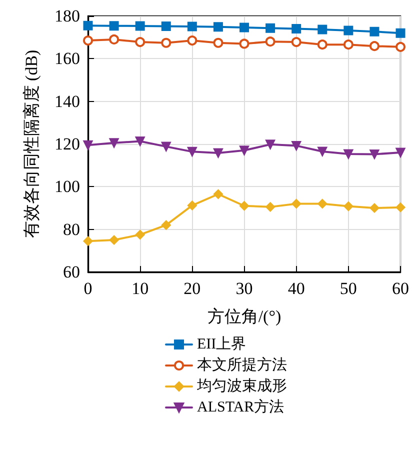 The height and width of the screenshot is (461, 412). Describe the element at coordinates (244, 316) in the screenshot. I see `x-axis-title: 方位角/(°)` at that location.